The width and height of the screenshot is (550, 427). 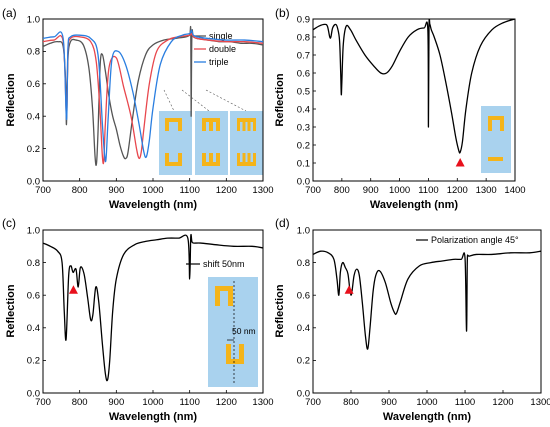 I want to click on legend-a: single double triple, so click(x=215, y=49).